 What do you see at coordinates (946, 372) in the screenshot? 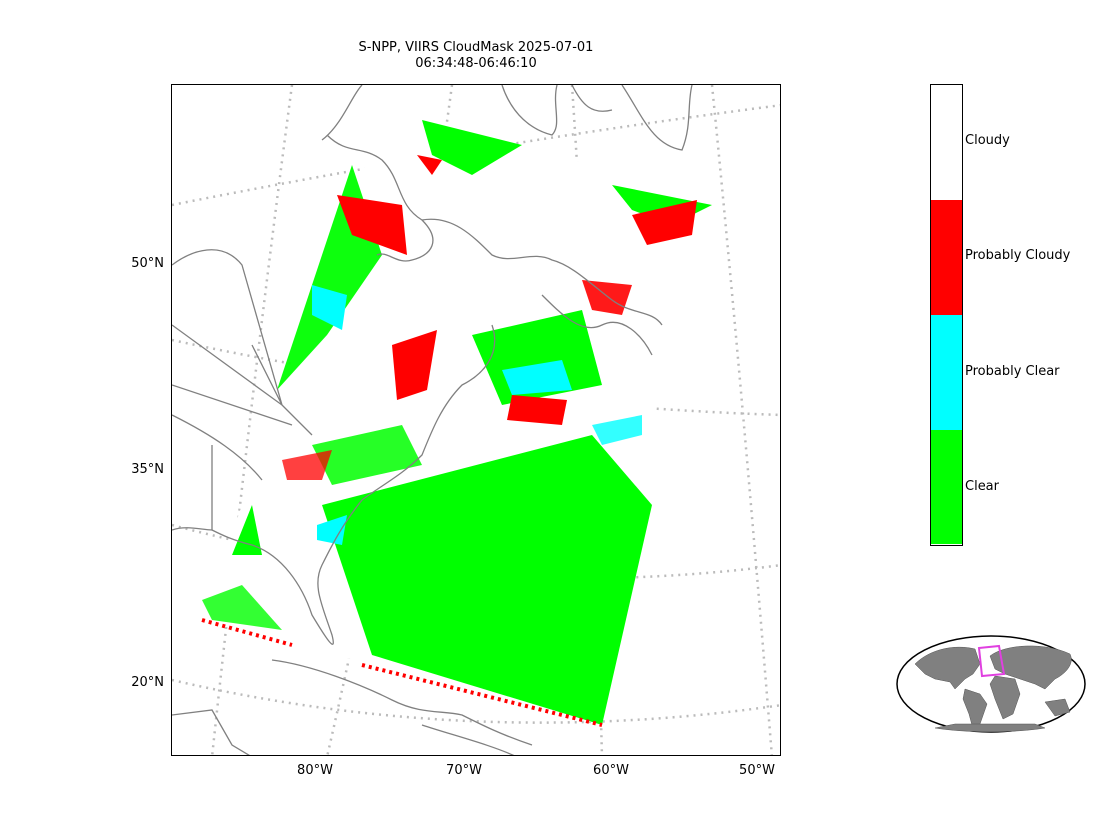
I see `legend-band-probably-clear` at bounding box center [946, 372].